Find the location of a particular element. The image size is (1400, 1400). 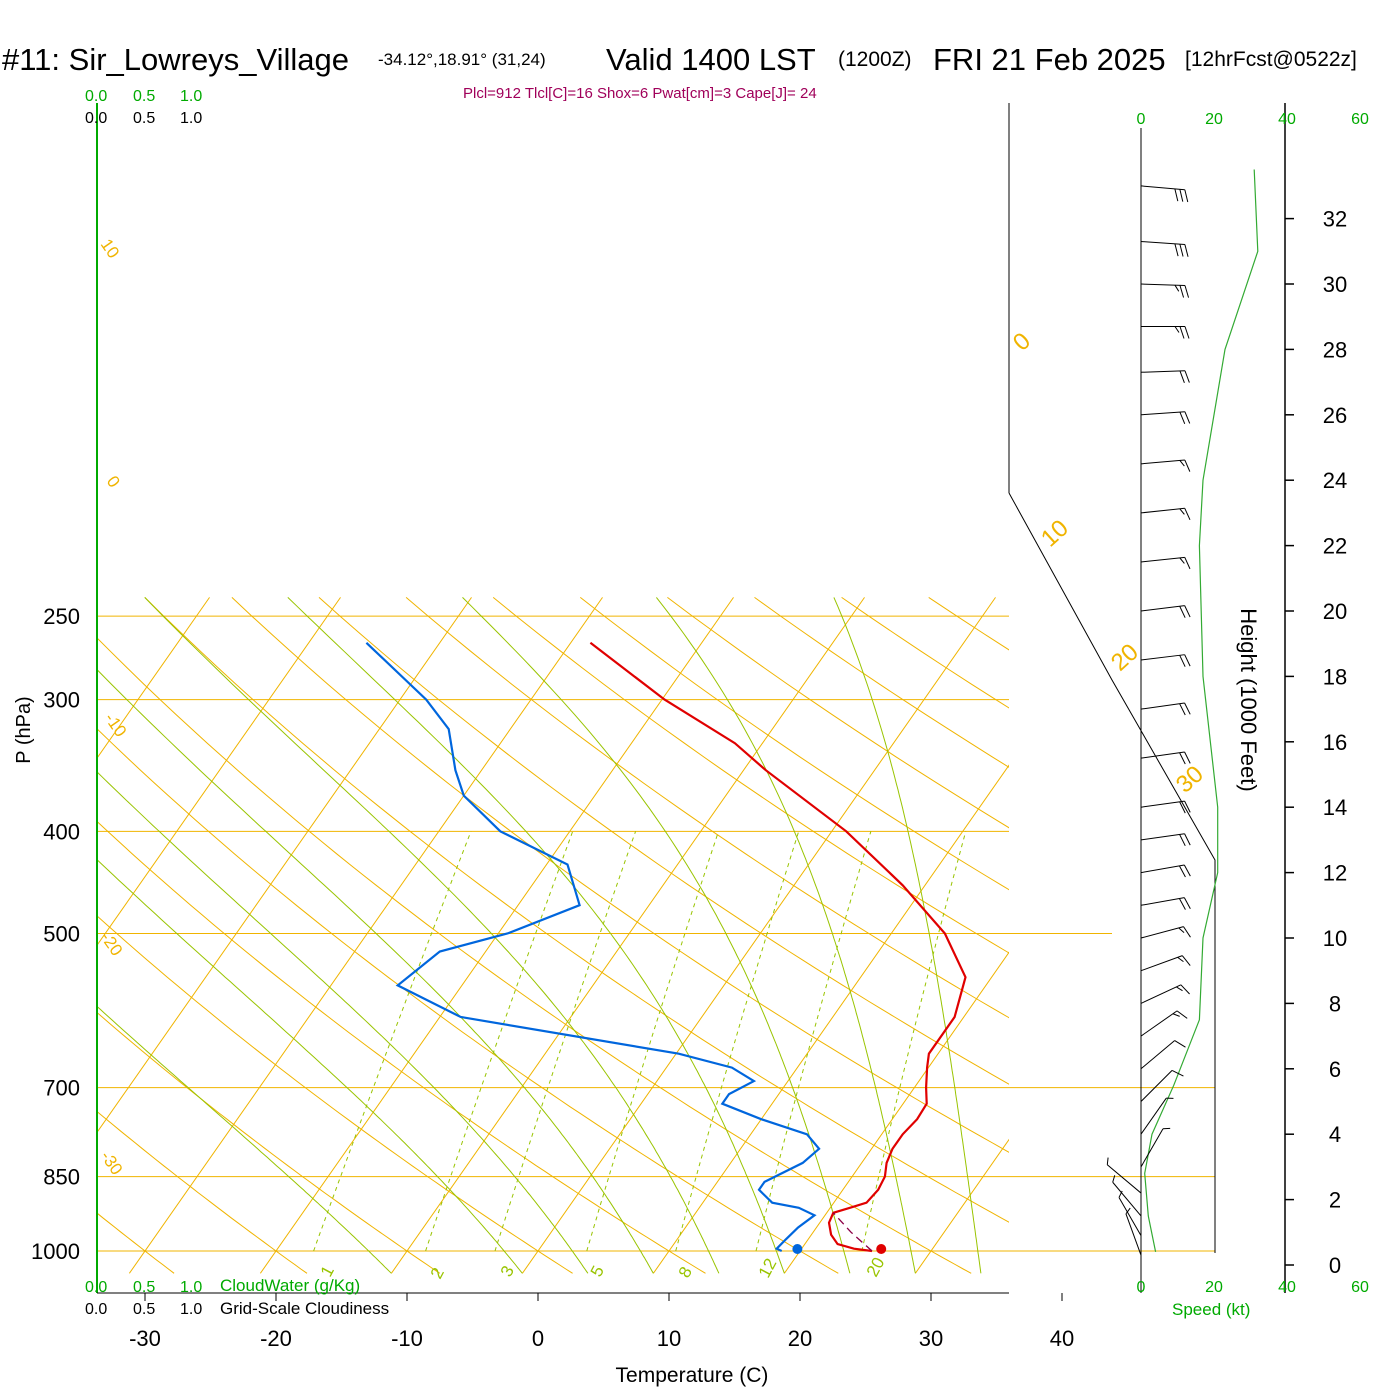

cloudiness-label: Grid-Scale Cloudiness is located at coordinates (304, 1308).